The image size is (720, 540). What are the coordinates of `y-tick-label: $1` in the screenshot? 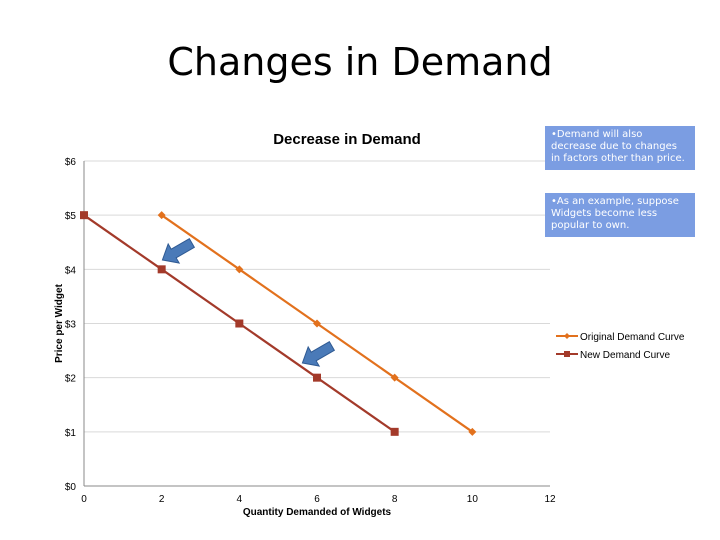 It's located at (71, 433).